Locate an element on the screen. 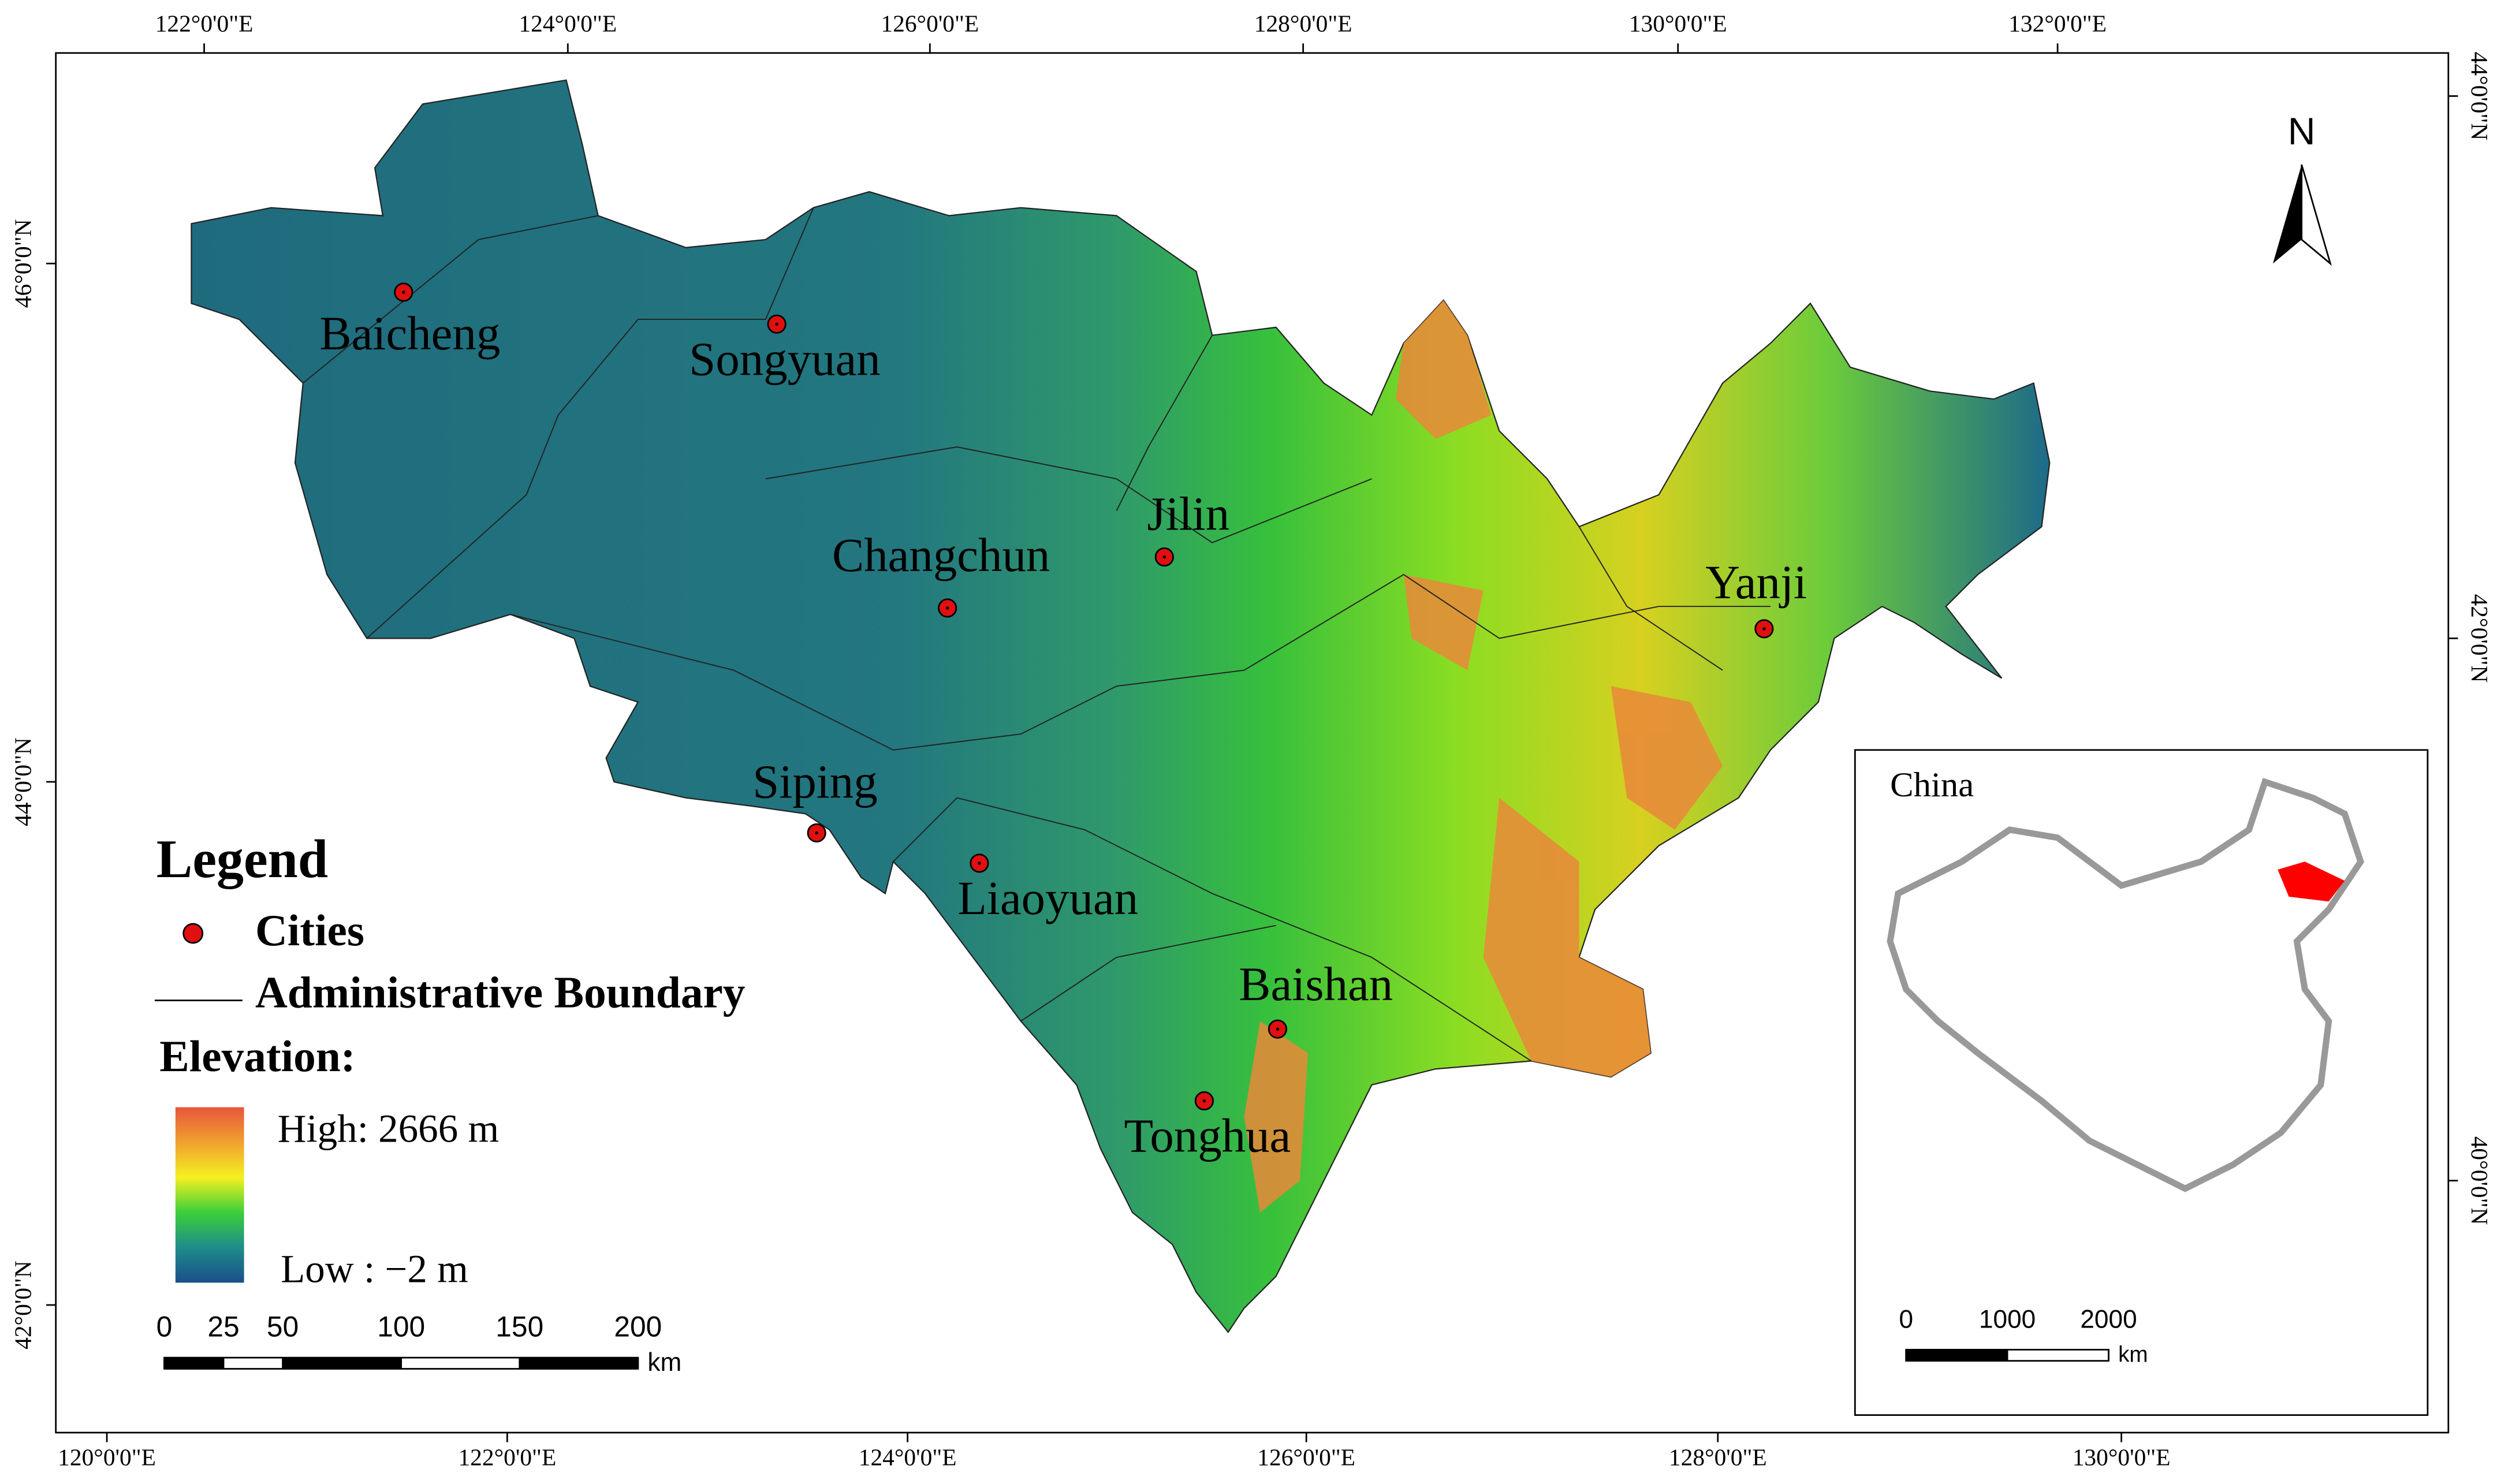 The height and width of the screenshot is (1484, 2501). city-label: Siping is located at coordinates (814, 781).